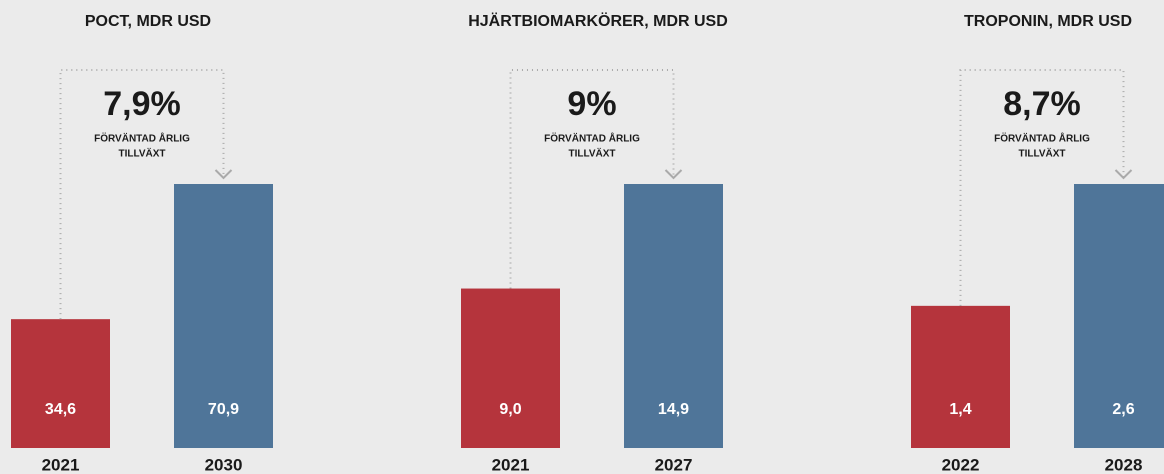 The height and width of the screenshot is (474, 1164). I want to click on value-label: 1,4, so click(960, 409).